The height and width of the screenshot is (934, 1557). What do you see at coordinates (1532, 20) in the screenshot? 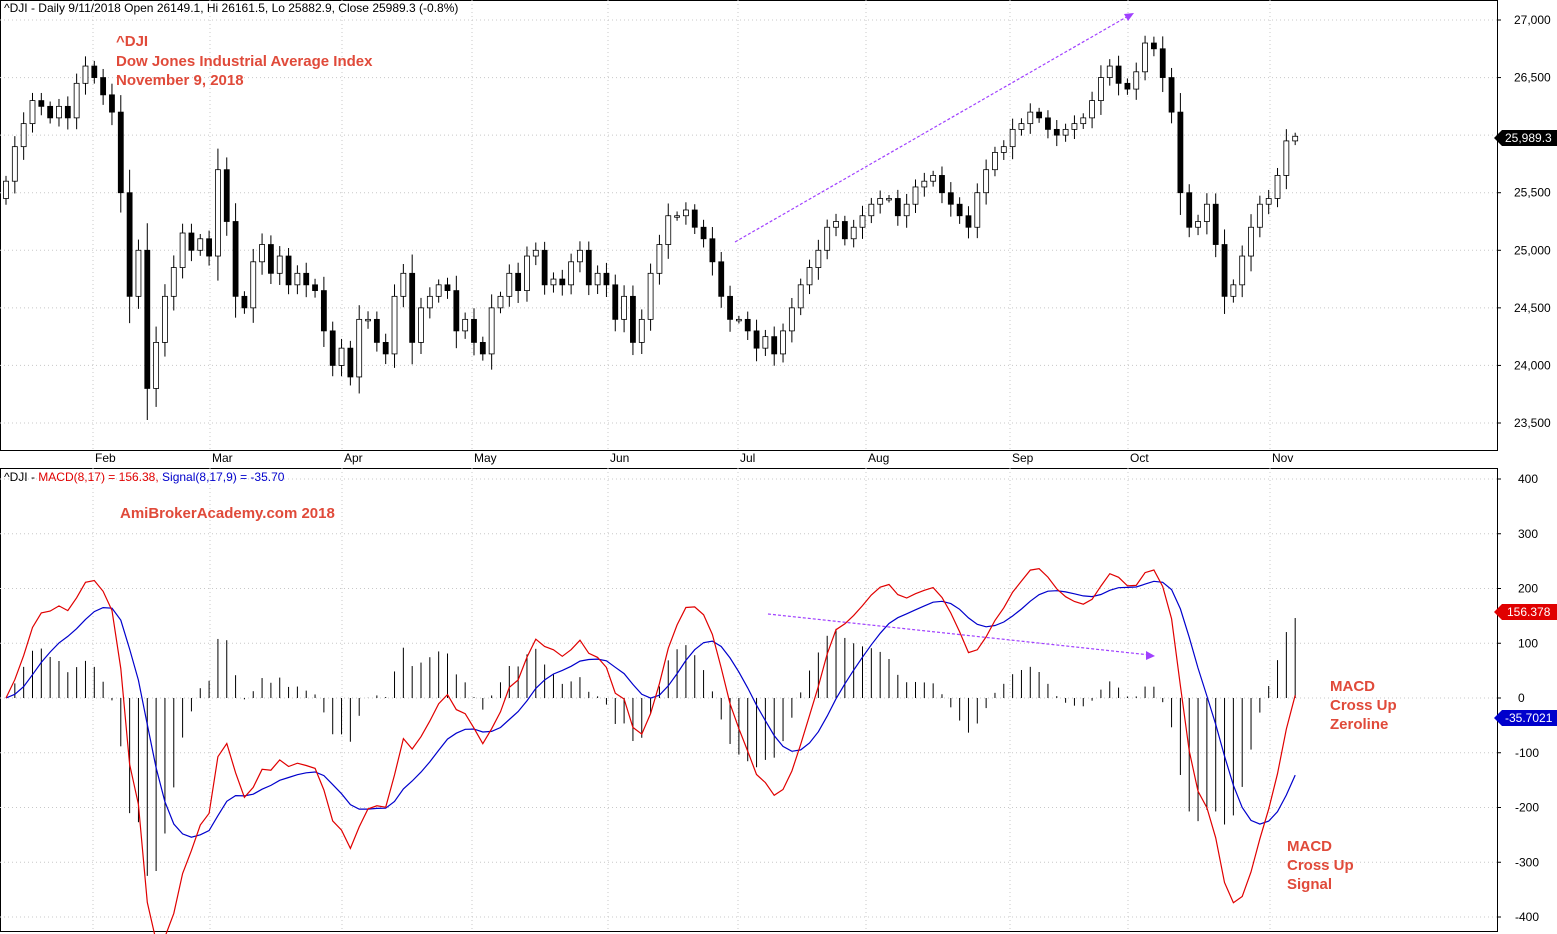
I see `price-tick-label: 27,000` at bounding box center [1532, 20].